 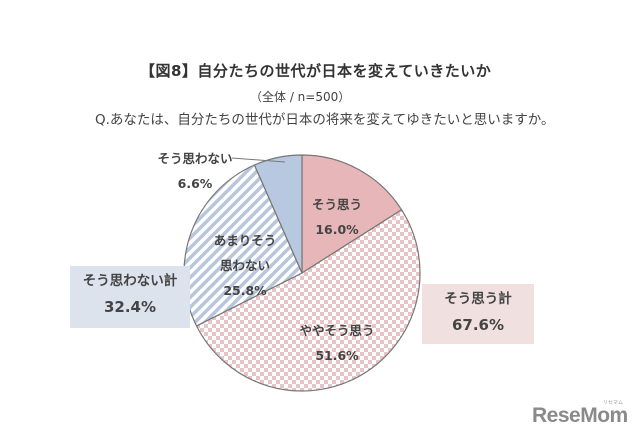 I want to click on chart-subtitle: （全体 / n=500）, so click(x=300, y=97).